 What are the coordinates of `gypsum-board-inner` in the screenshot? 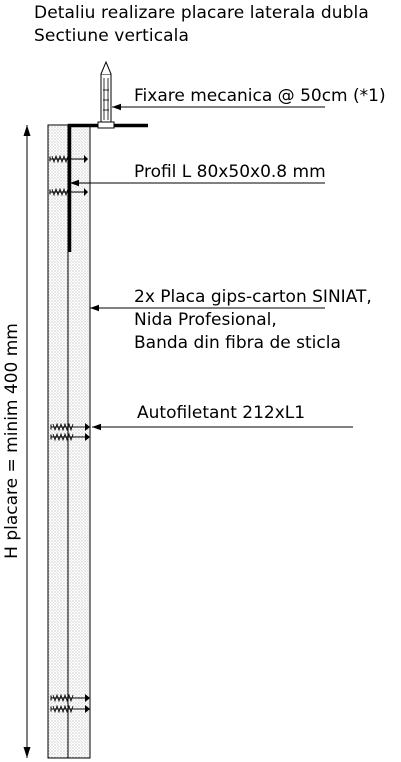 It's located at (79, 441).